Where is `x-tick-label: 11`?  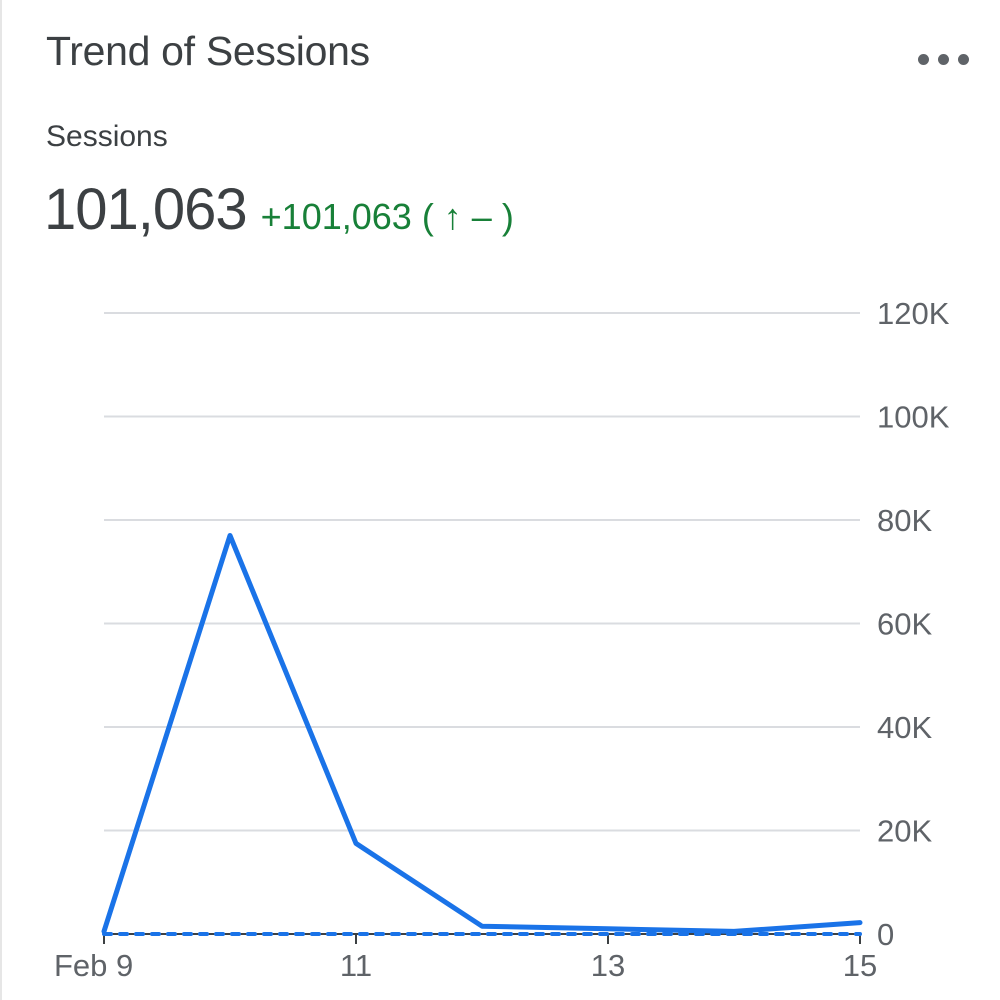 x-tick-label: 11 is located at coordinates (356, 965).